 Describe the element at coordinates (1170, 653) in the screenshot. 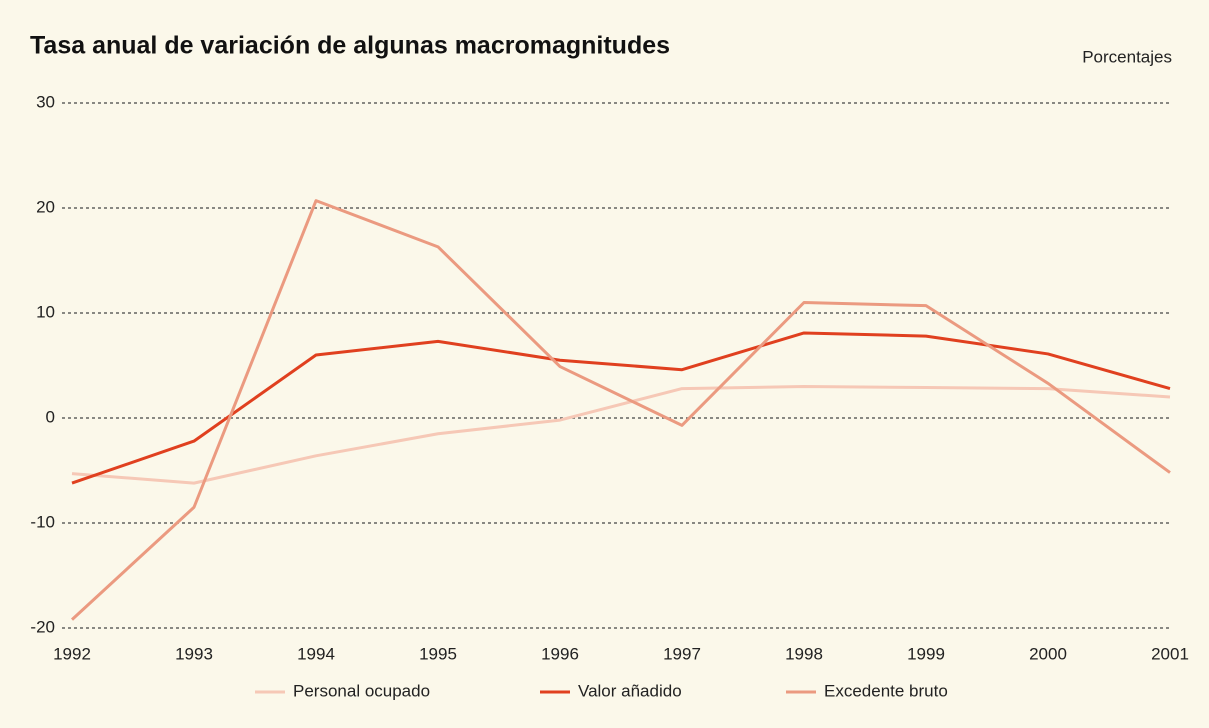

I see `x-tick-label: 2001` at that location.